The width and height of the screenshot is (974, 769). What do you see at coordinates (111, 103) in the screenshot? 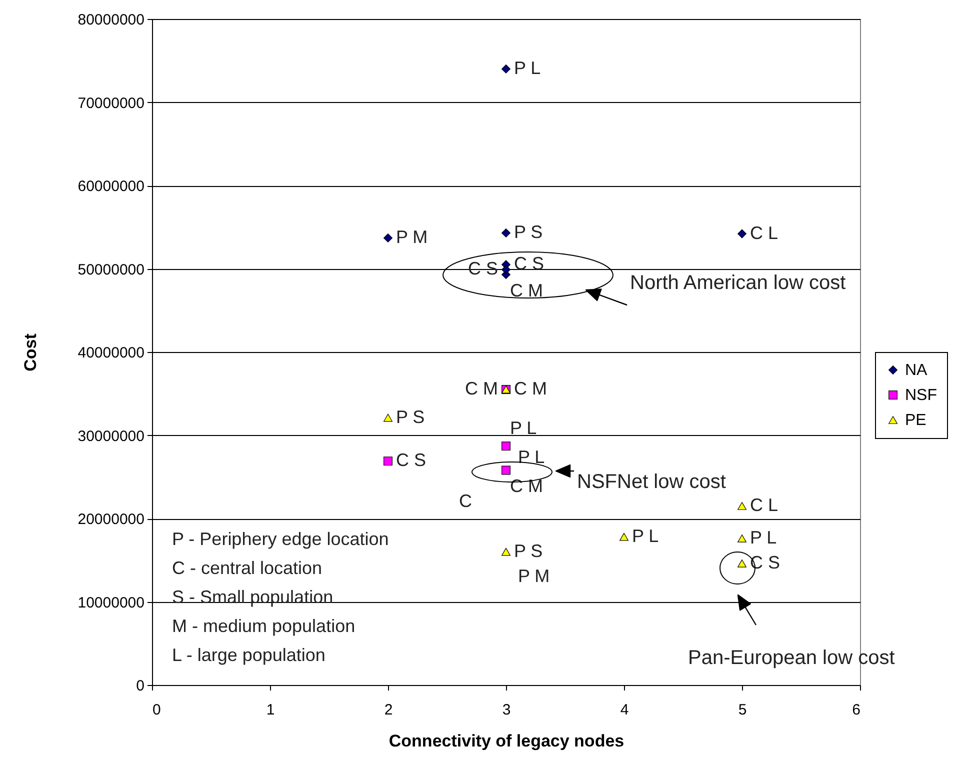
I see `y-tick-label: 70000000` at bounding box center [111, 103].